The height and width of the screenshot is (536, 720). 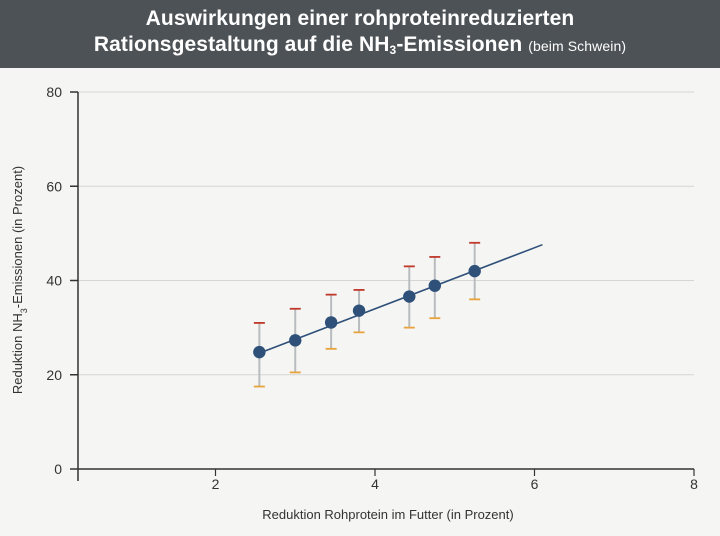 What do you see at coordinates (58, 469) in the screenshot?
I see `y-tick-label: 0` at bounding box center [58, 469].